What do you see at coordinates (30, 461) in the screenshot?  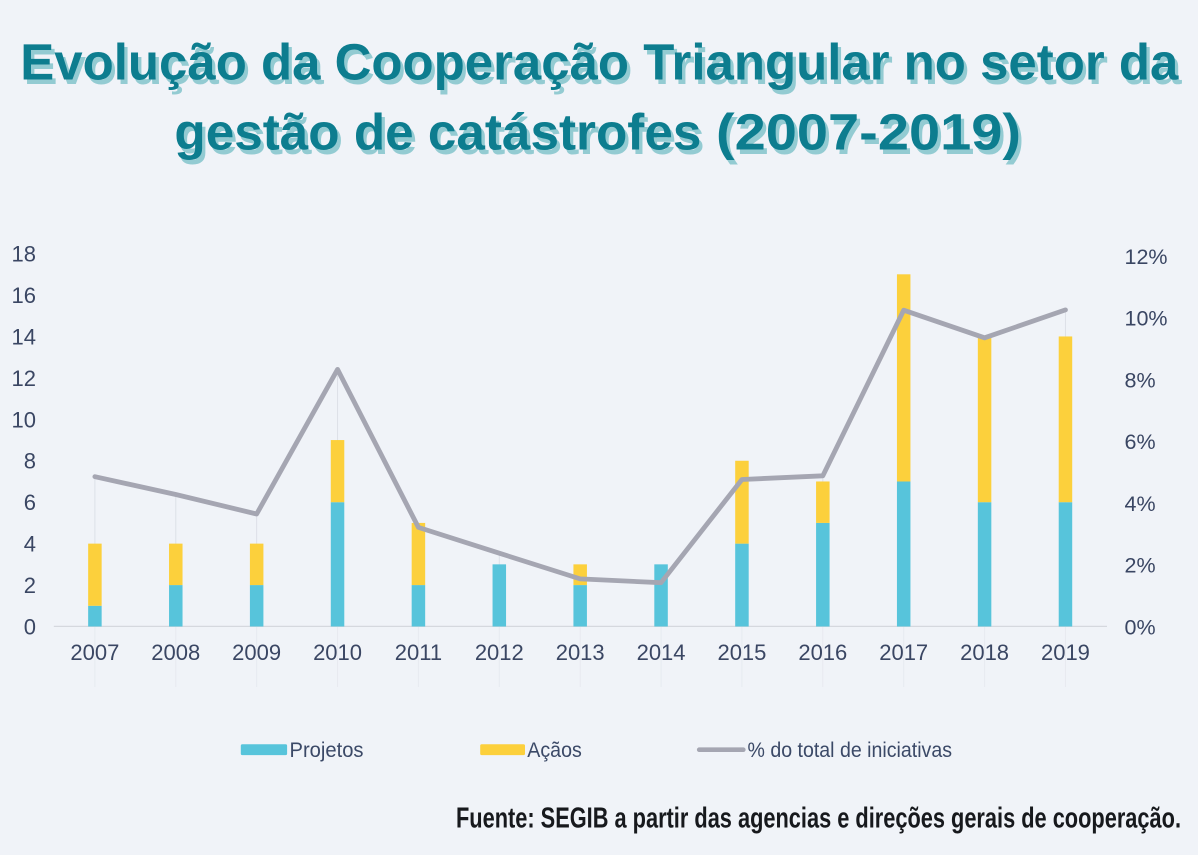 I see `svg-text: 8` at bounding box center [30, 461].